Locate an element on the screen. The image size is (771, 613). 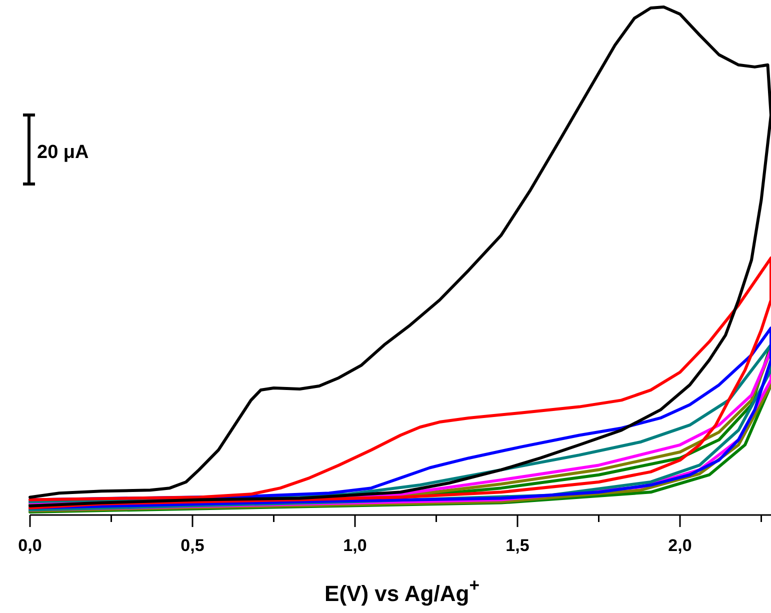
x-tick-label: 0,5 is located at coordinates (192, 545).